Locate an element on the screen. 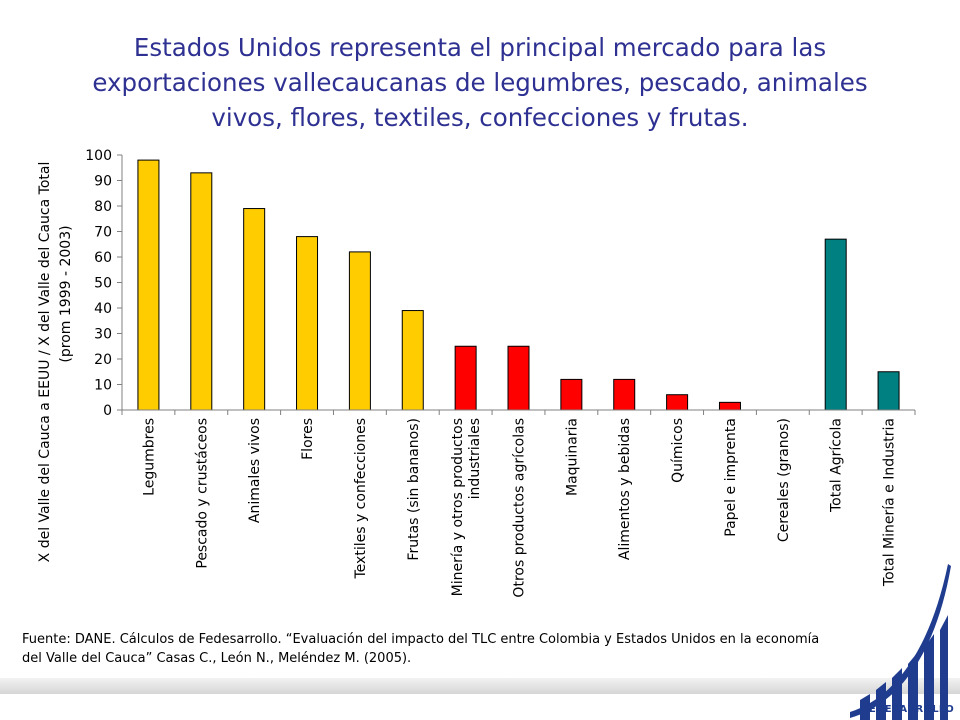 This screenshot has width=960, height=720. x-tick-label: Animales vivos is located at coordinates (255, 470).